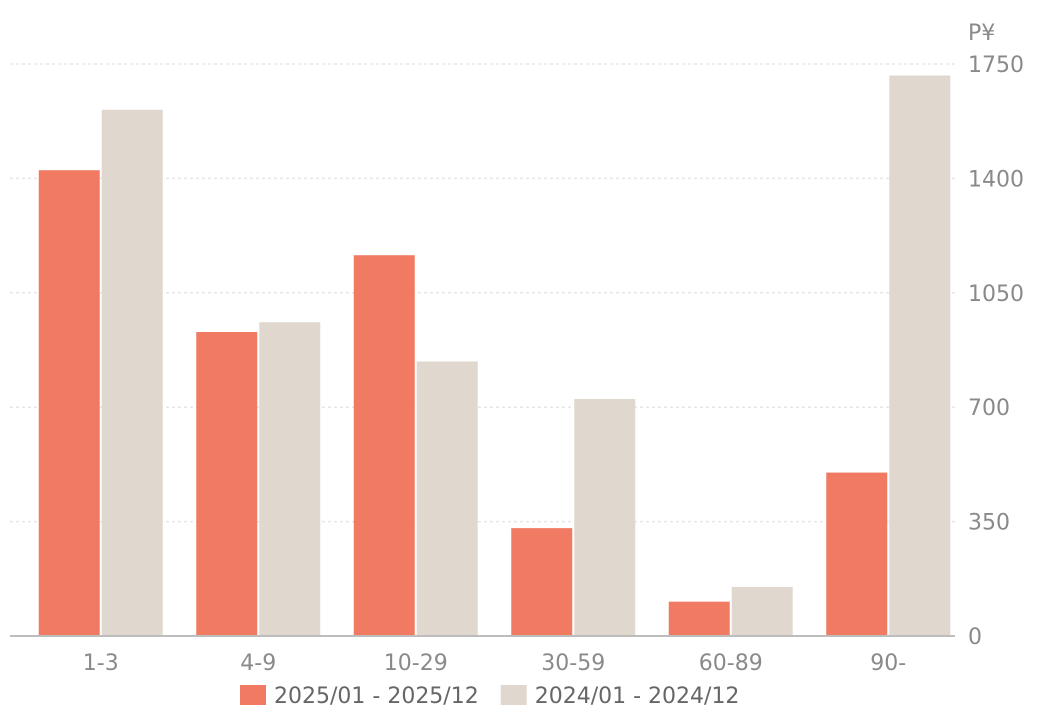  Describe the element at coordinates (731, 663) in the screenshot. I see `x-tick-label: 60-89` at that location.